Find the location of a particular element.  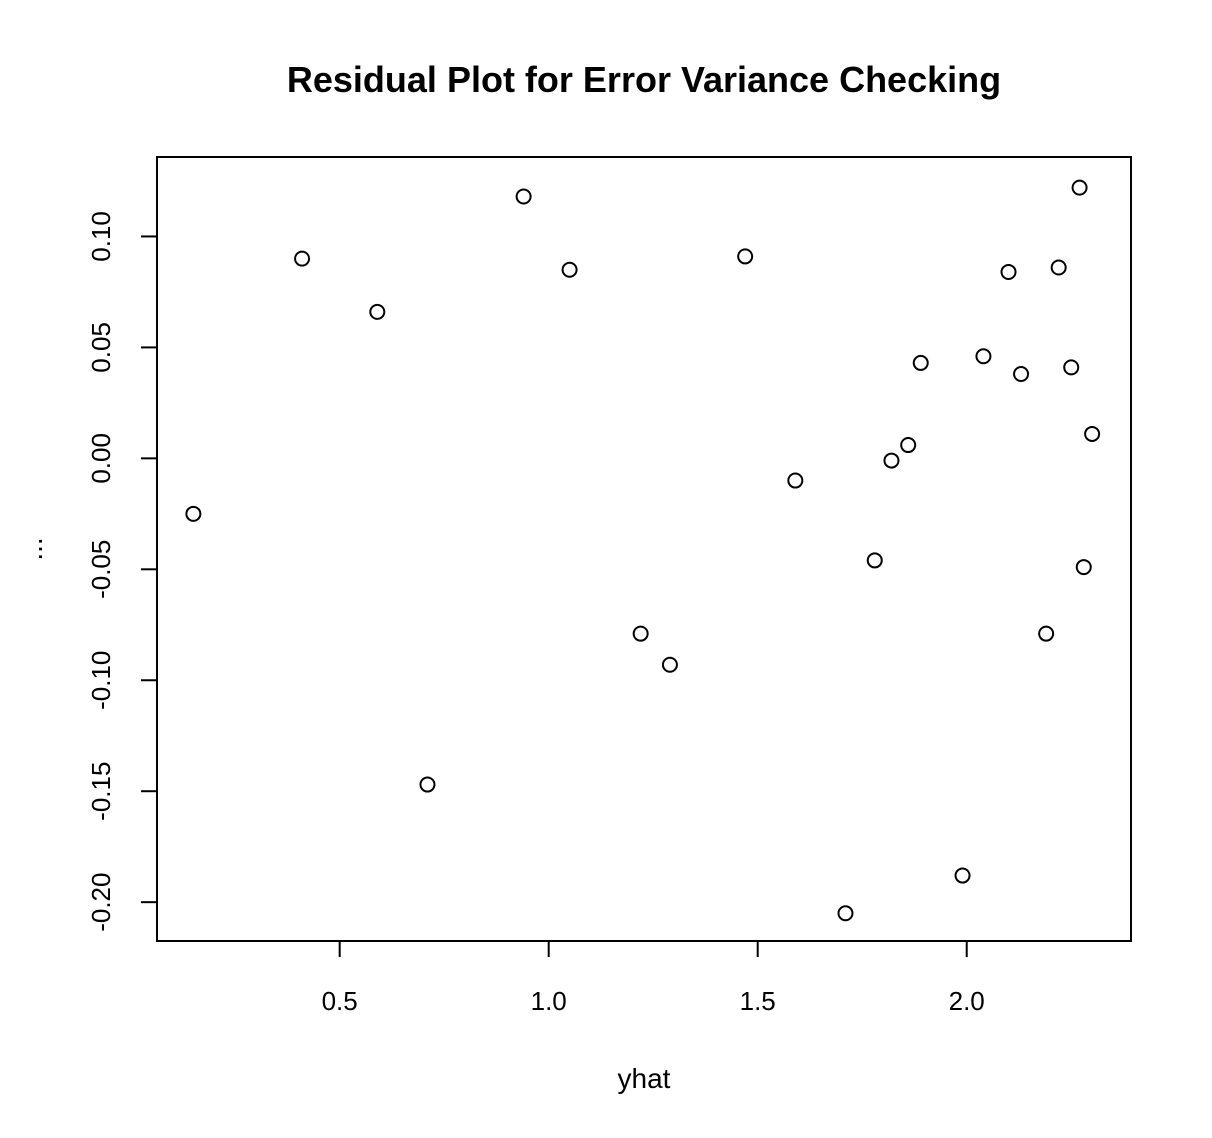

y-tick-label: 0.00 is located at coordinates (101, 458).